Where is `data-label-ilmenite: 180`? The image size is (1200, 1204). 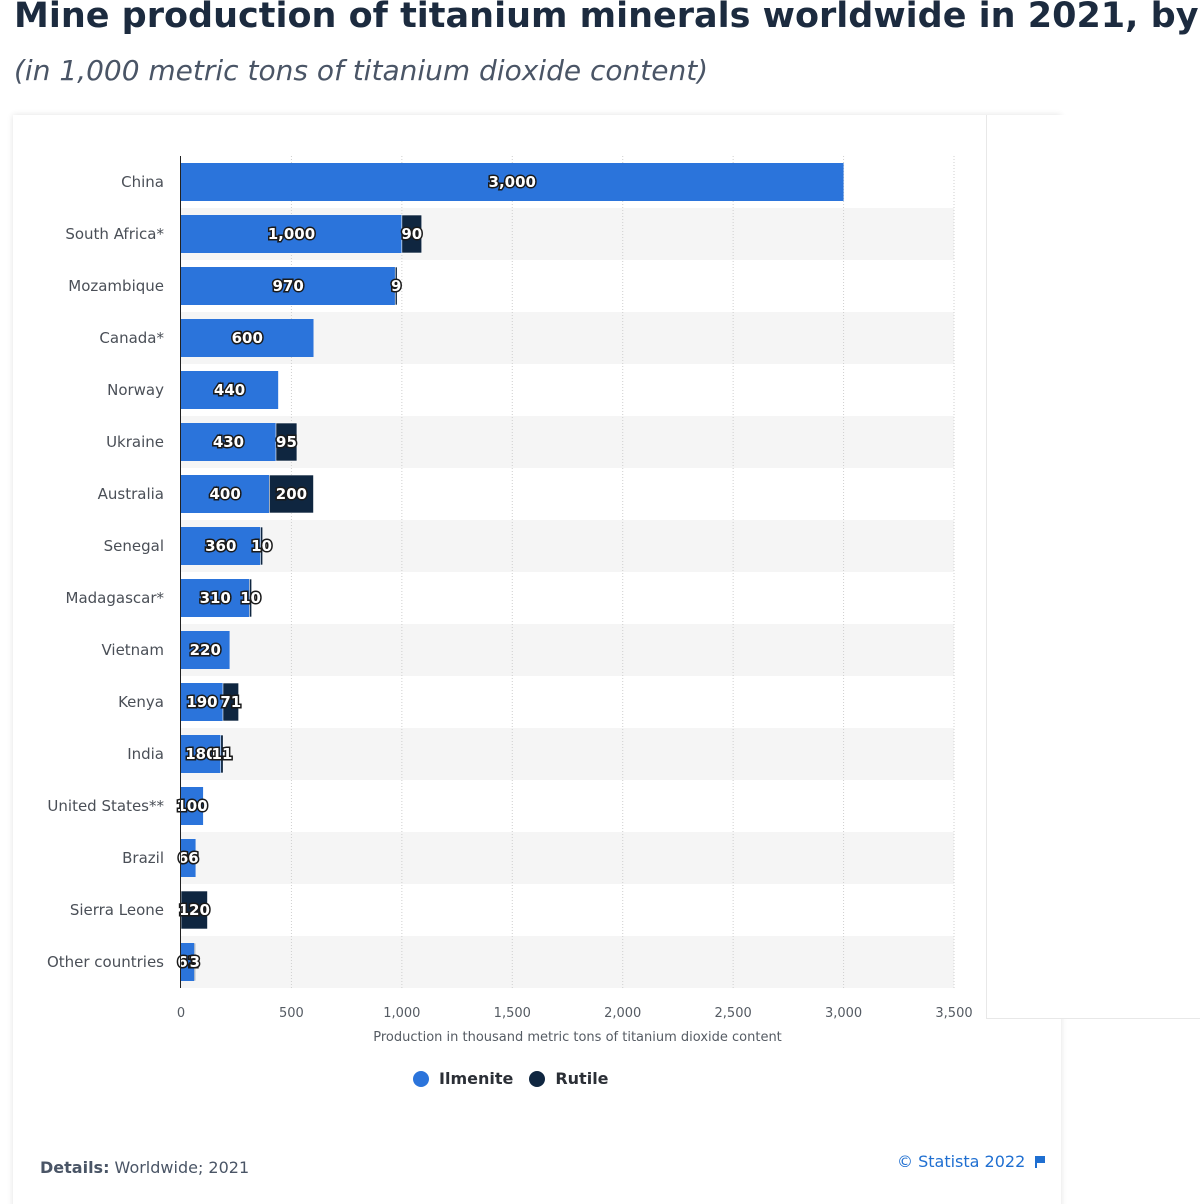
data-label-ilmenite: 180 is located at coordinates (200, 754).